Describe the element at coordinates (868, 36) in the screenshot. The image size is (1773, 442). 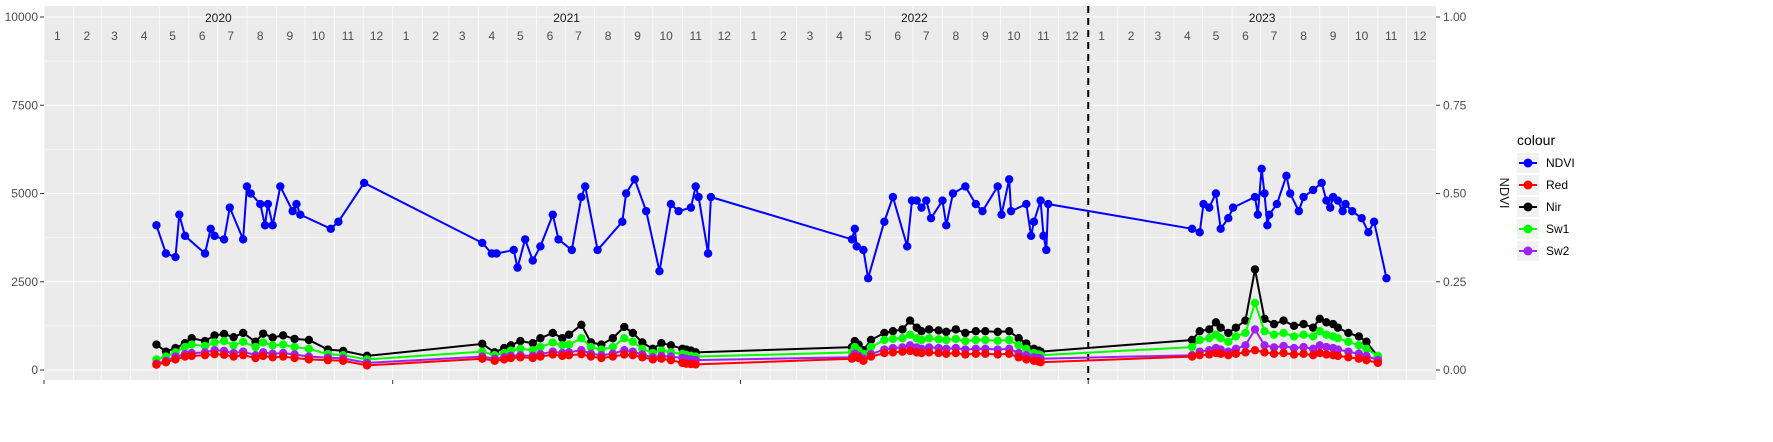
I see `month-label: 5` at that location.